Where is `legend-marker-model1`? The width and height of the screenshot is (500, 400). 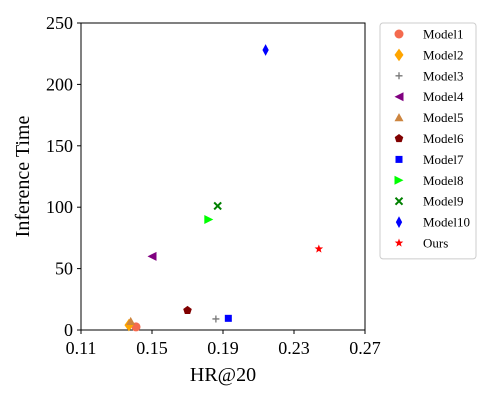
legend-marker-model1 is located at coordinates (399, 34).